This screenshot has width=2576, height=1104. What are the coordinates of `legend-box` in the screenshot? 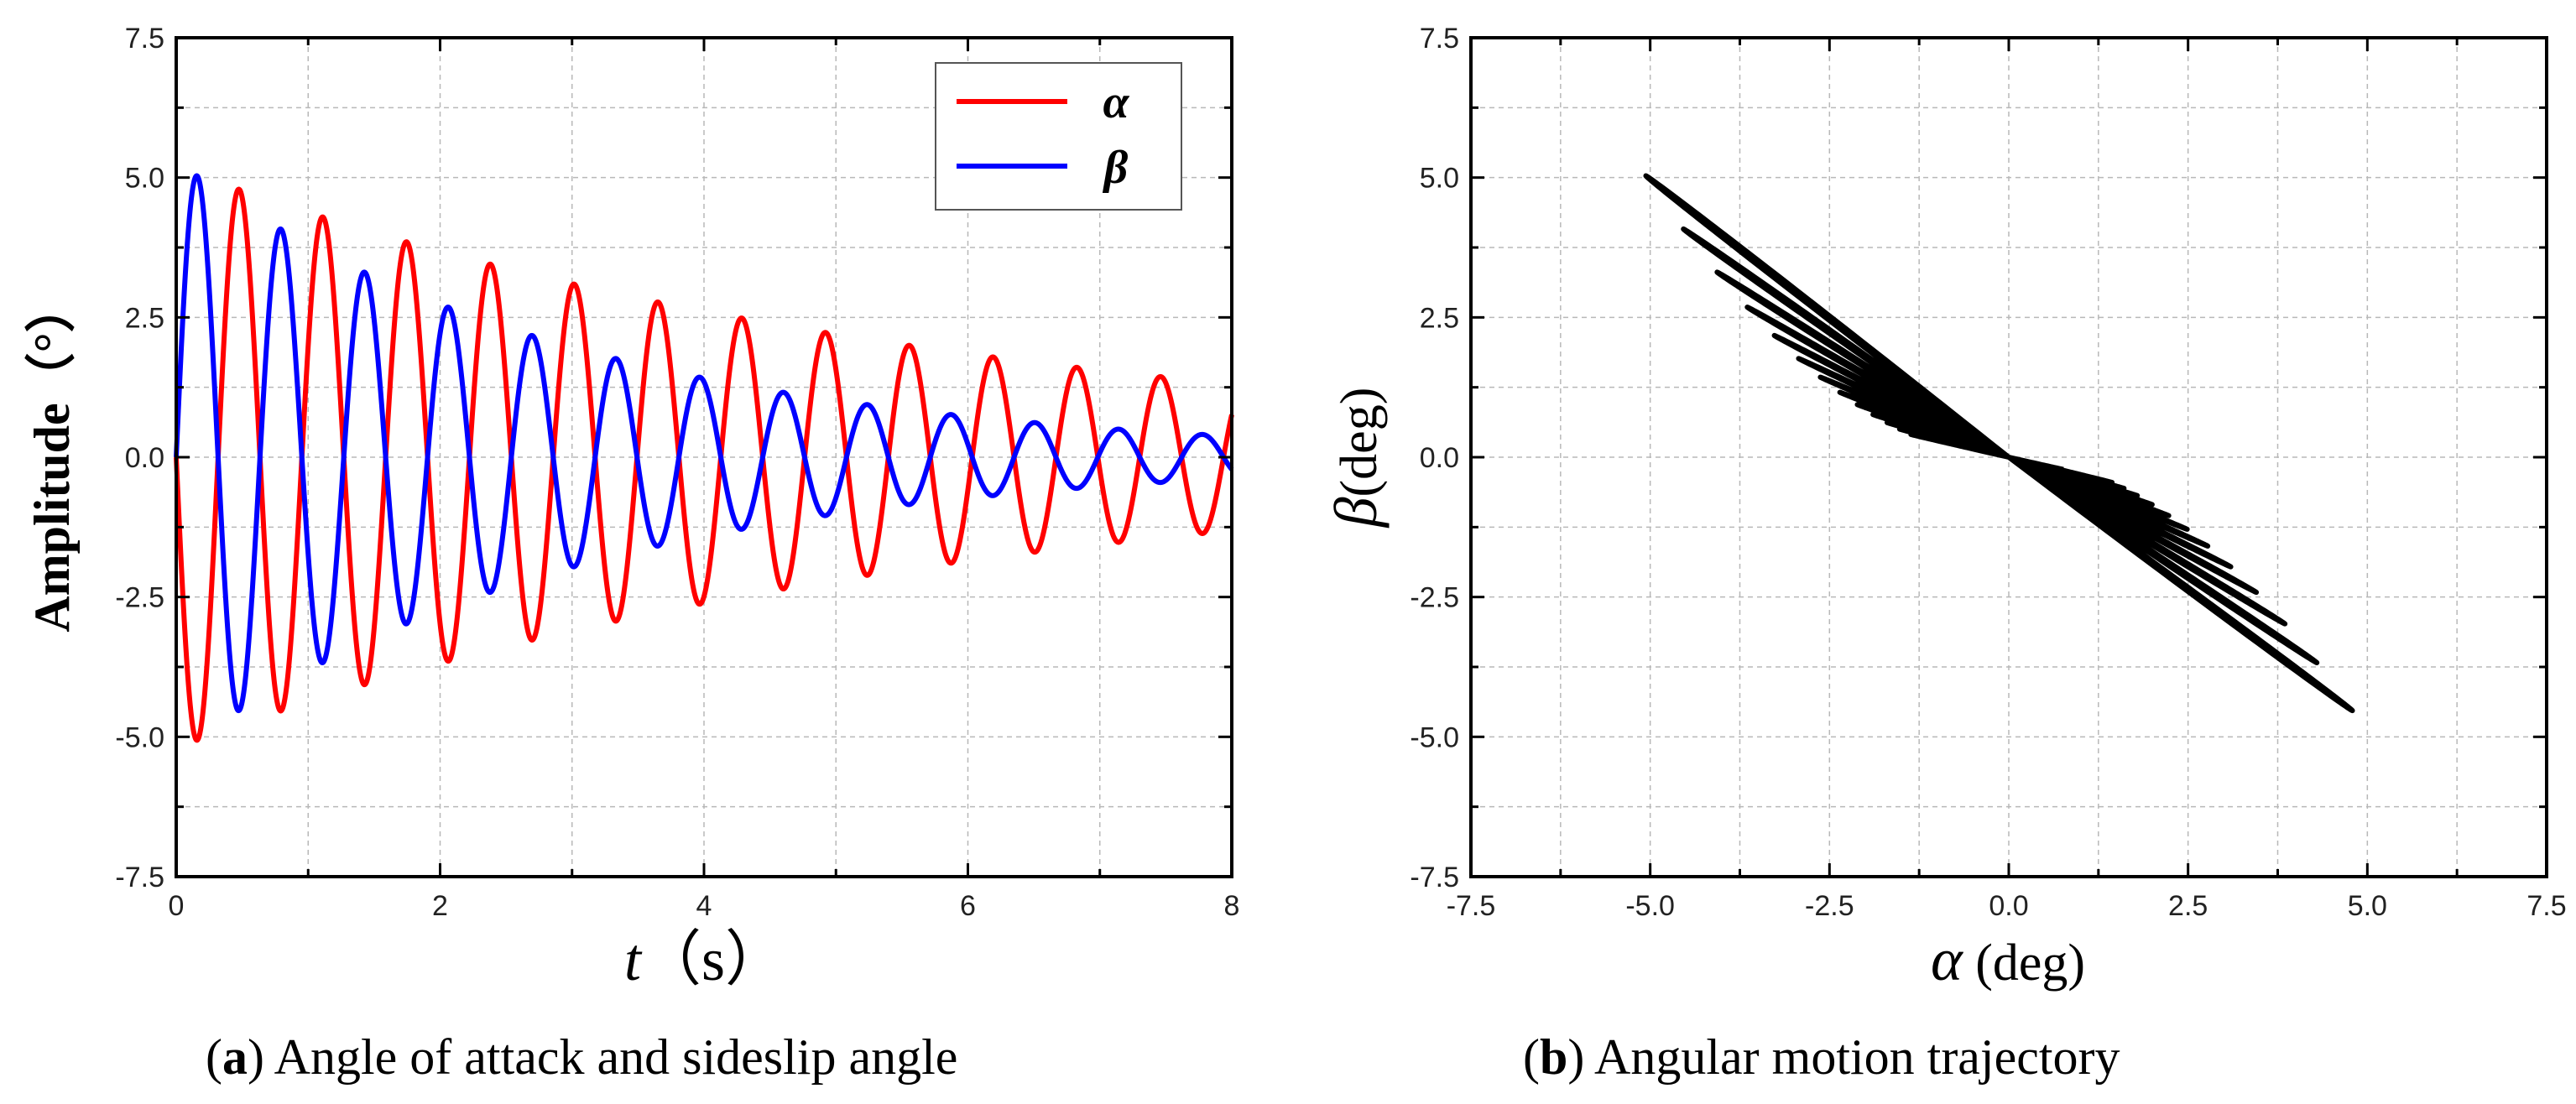 It's located at (1058, 136).